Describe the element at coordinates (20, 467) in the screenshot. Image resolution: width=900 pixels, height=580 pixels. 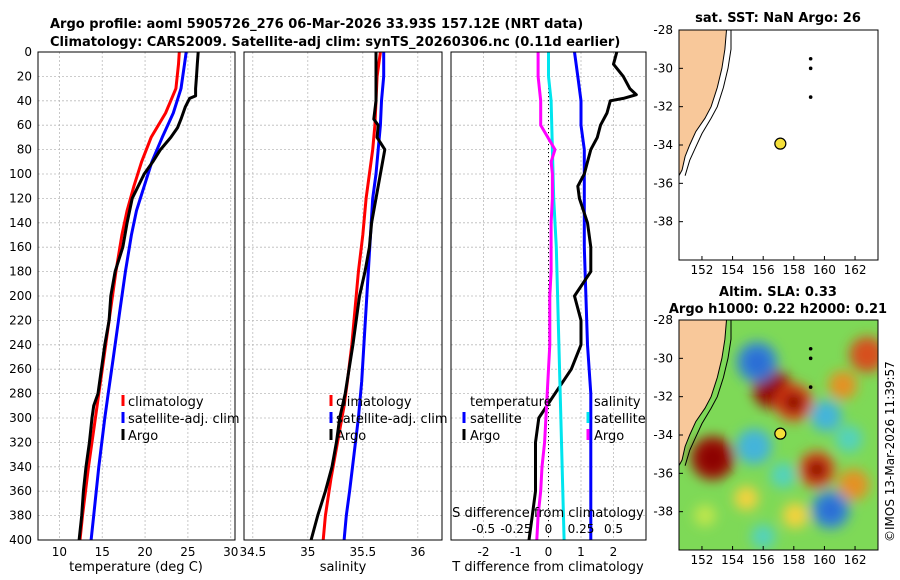
I see `depth-tick-label: 340` at that location.